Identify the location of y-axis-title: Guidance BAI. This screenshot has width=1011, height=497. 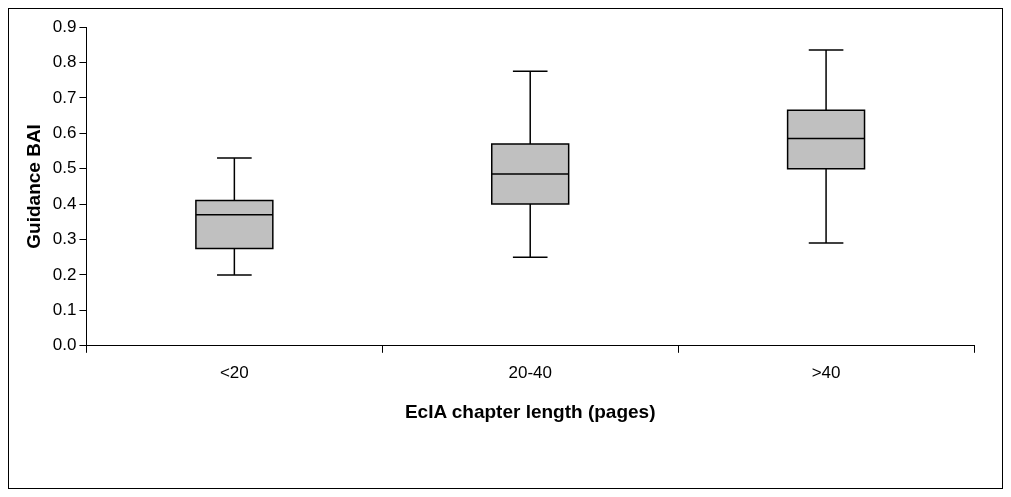
(33, 186).